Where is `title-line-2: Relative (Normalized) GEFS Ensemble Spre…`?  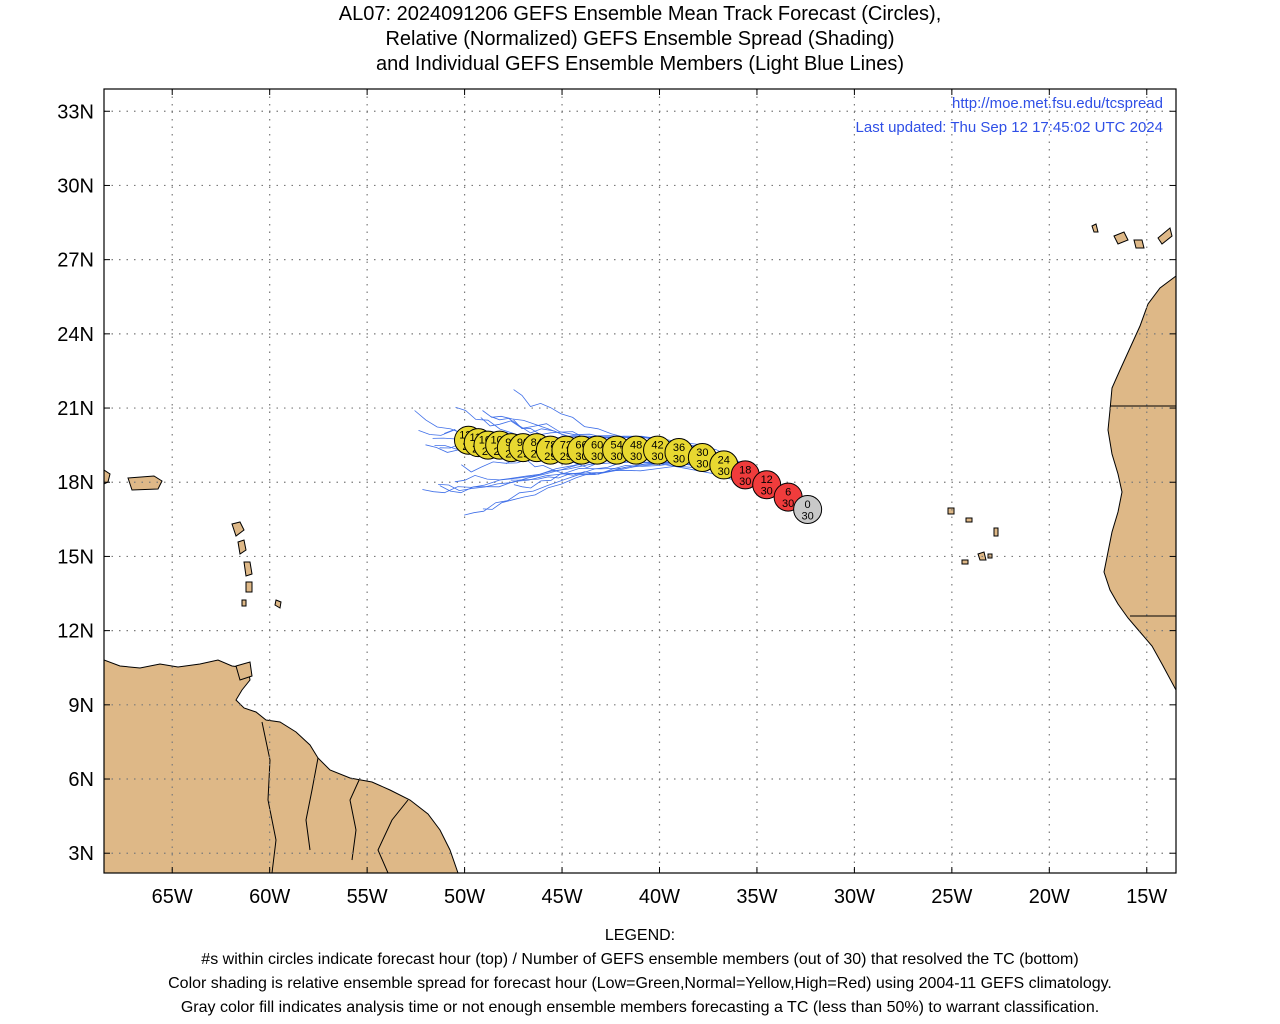
title-line-2: Relative (Normalized) GEFS Ensemble Spre… is located at coordinates (640, 39).